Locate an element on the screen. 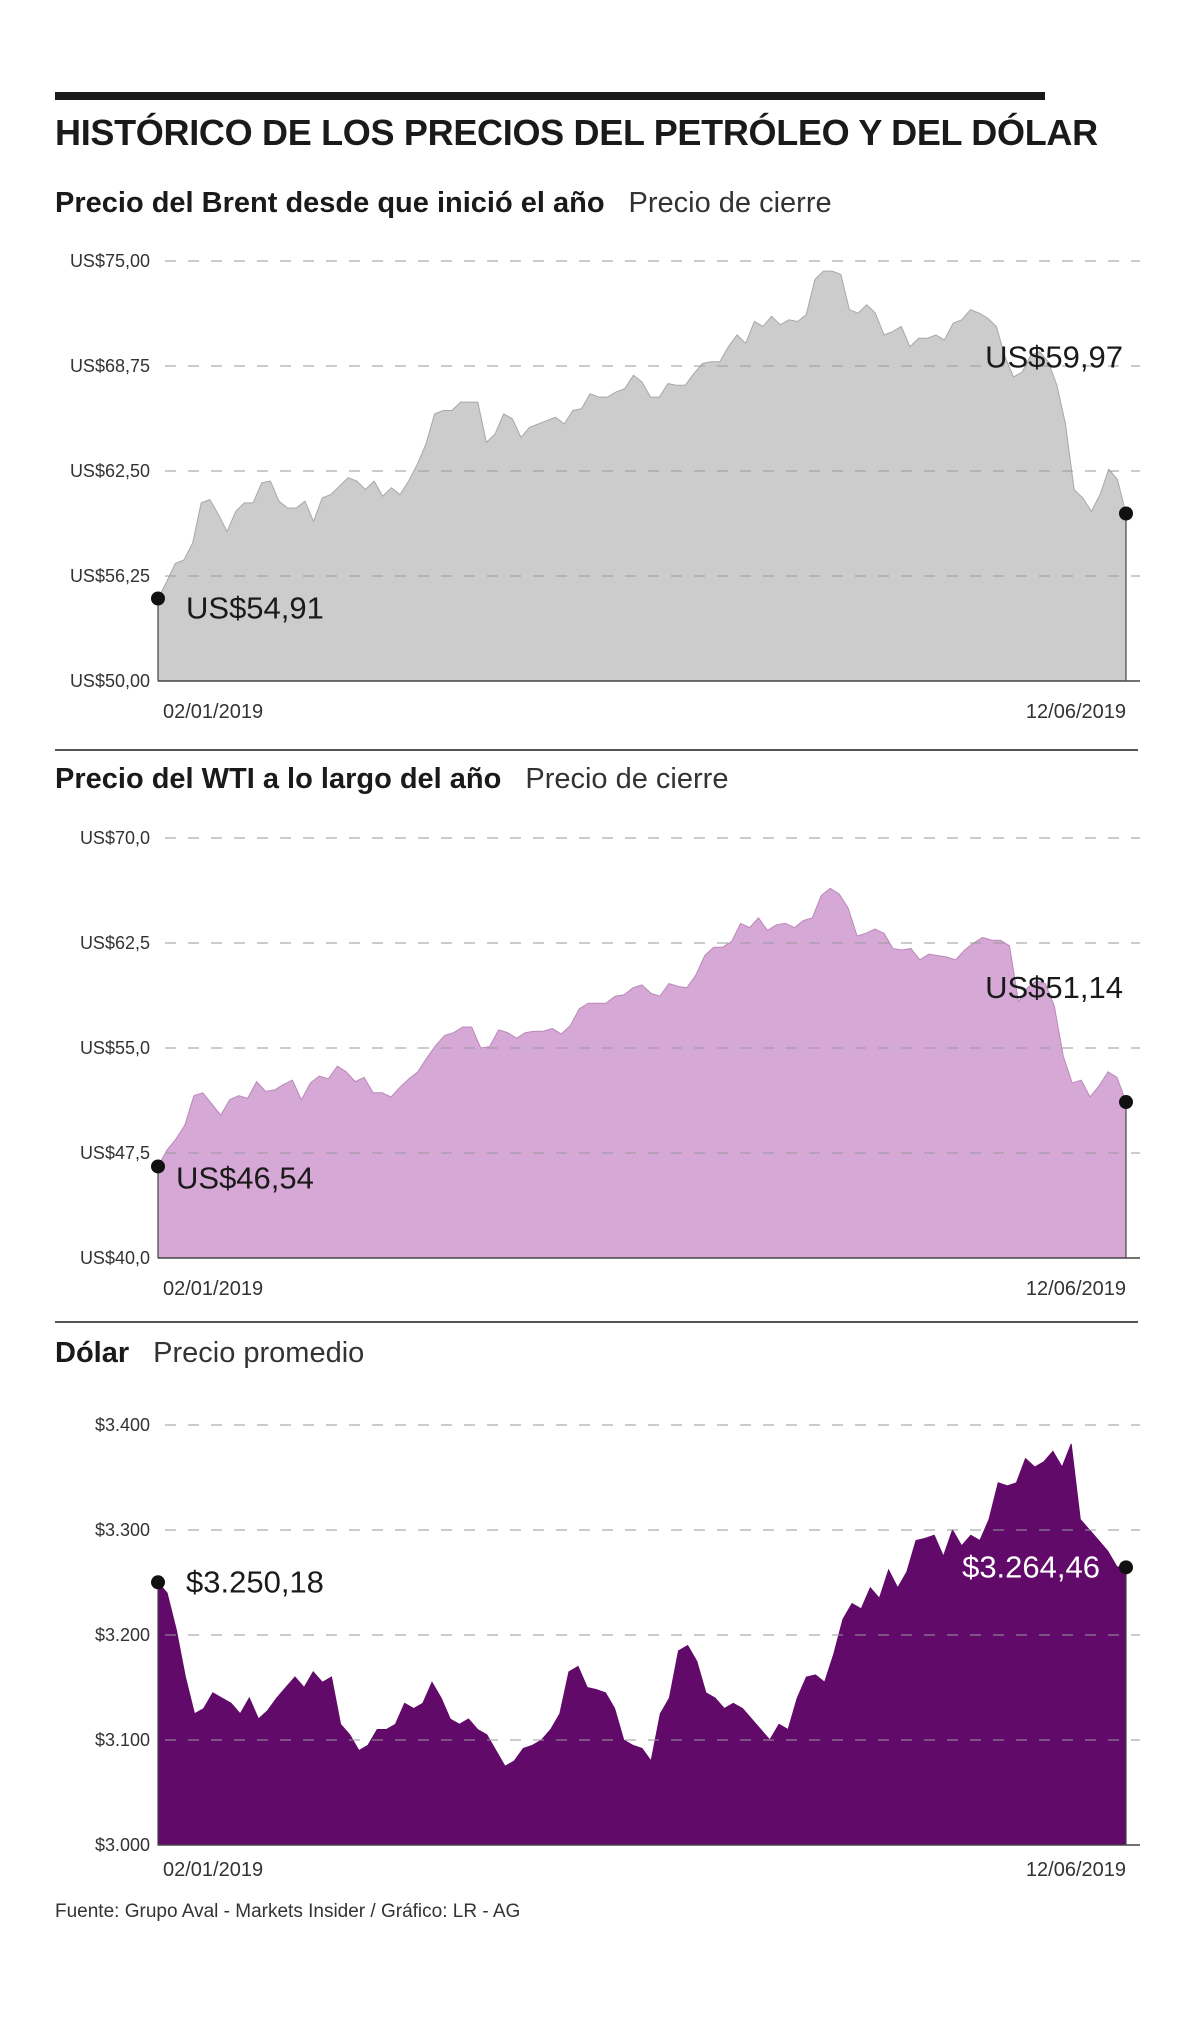 The height and width of the screenshot is (2034, 1200). wti-x-start-label: 02/01/2019 is located at coordinates (213, 1289).